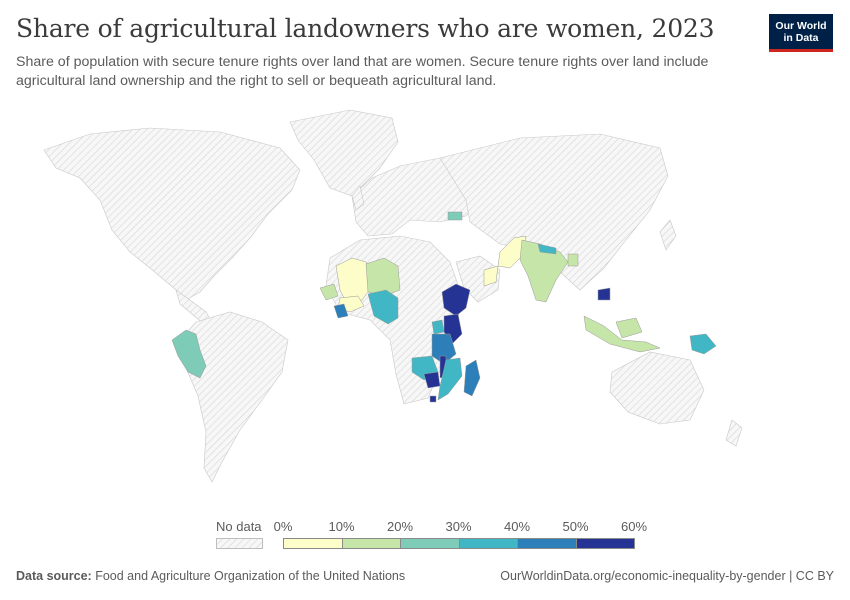 Image resolution: width=850 pixels, height=600 pixels. I want to click on map-legend: No data 0% 10% 20% 30% 40% 50% 60%, so click(425, 535).